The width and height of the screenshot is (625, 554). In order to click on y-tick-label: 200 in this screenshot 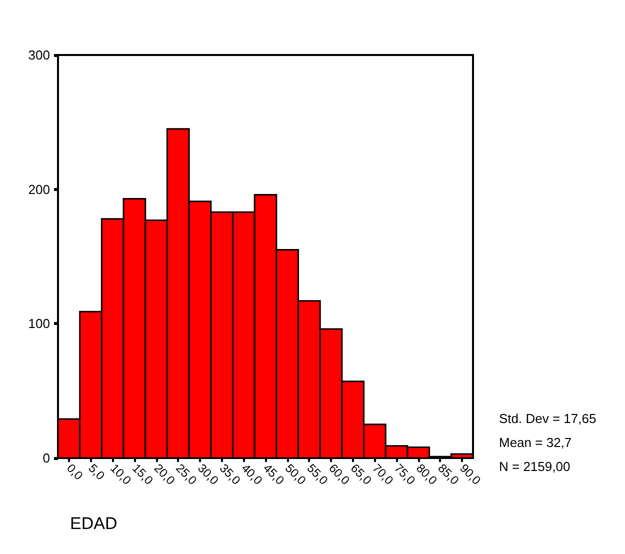, I will do `click(39, 189)`.